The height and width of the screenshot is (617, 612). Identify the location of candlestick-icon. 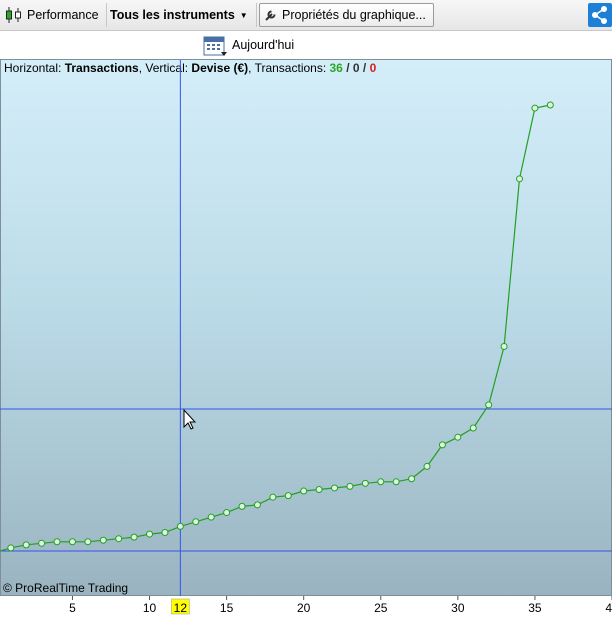
(13, 15).